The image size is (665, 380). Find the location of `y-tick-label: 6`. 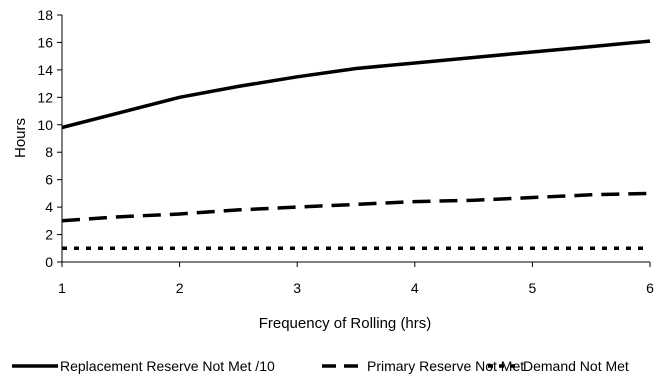

y-tick-label: 6 is located at coordinates (49, 180).